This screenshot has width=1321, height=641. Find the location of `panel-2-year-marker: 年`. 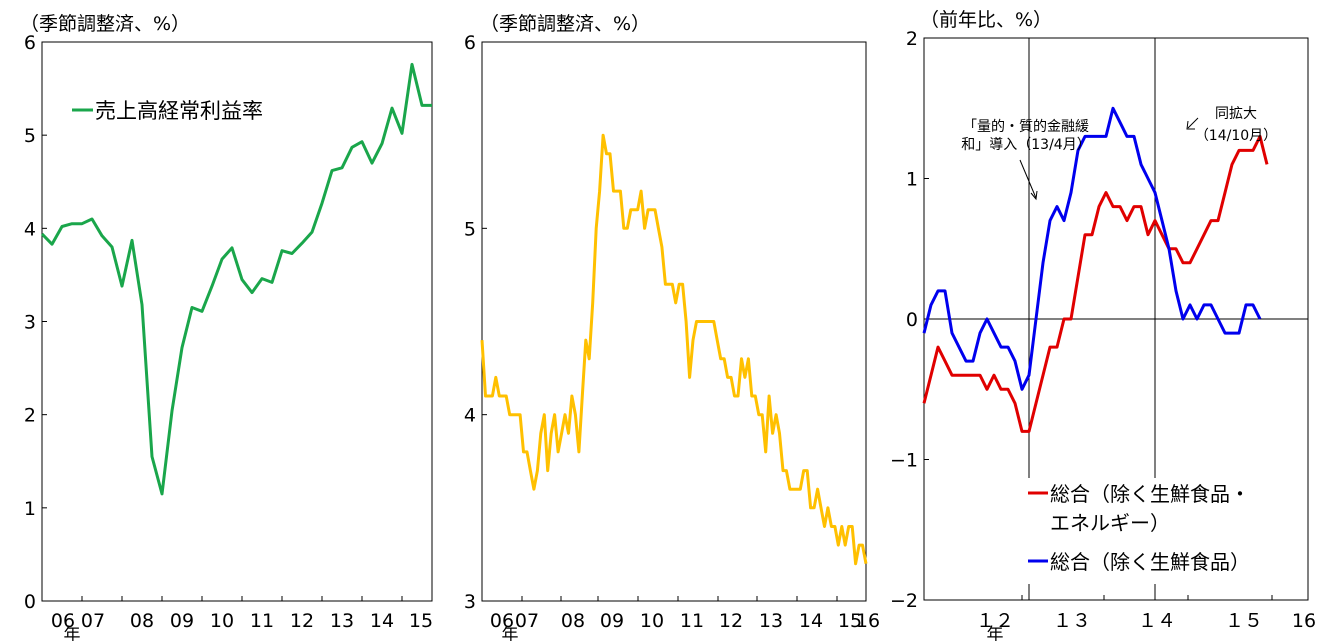

panel-2-year-marker: 年 is located at coordinates (510, 633).